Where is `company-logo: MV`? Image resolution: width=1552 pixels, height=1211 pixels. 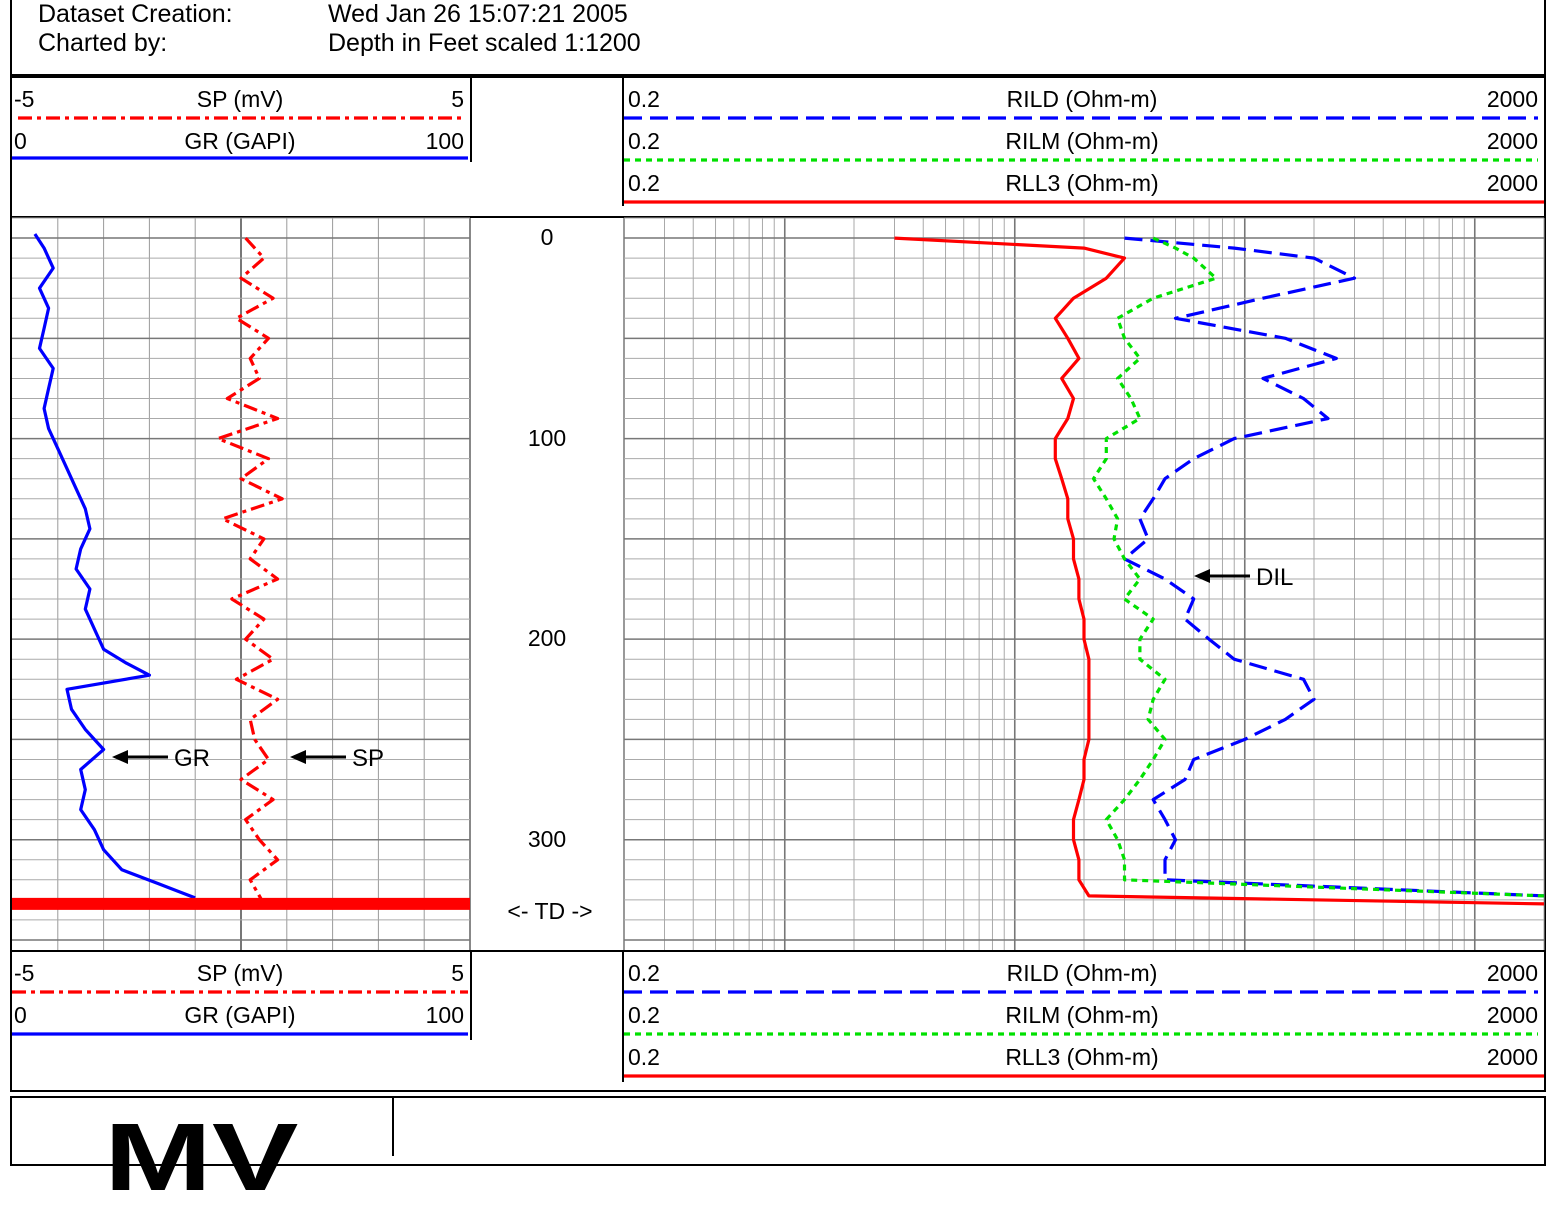
company-logo: MV is located at coordinates (201, 1157).